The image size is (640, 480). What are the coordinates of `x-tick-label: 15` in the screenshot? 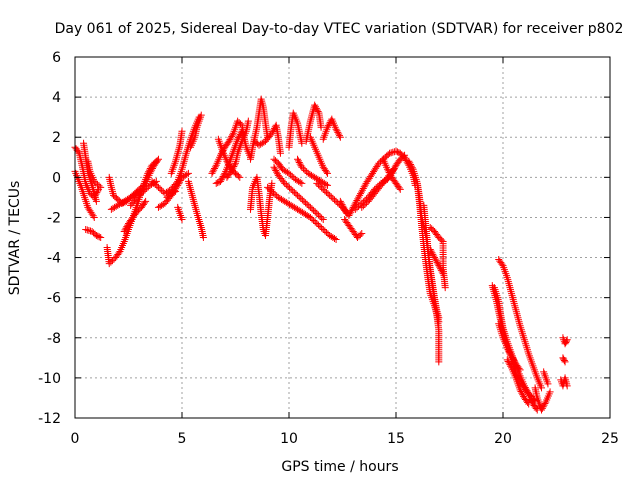 It's located at (396, 439).